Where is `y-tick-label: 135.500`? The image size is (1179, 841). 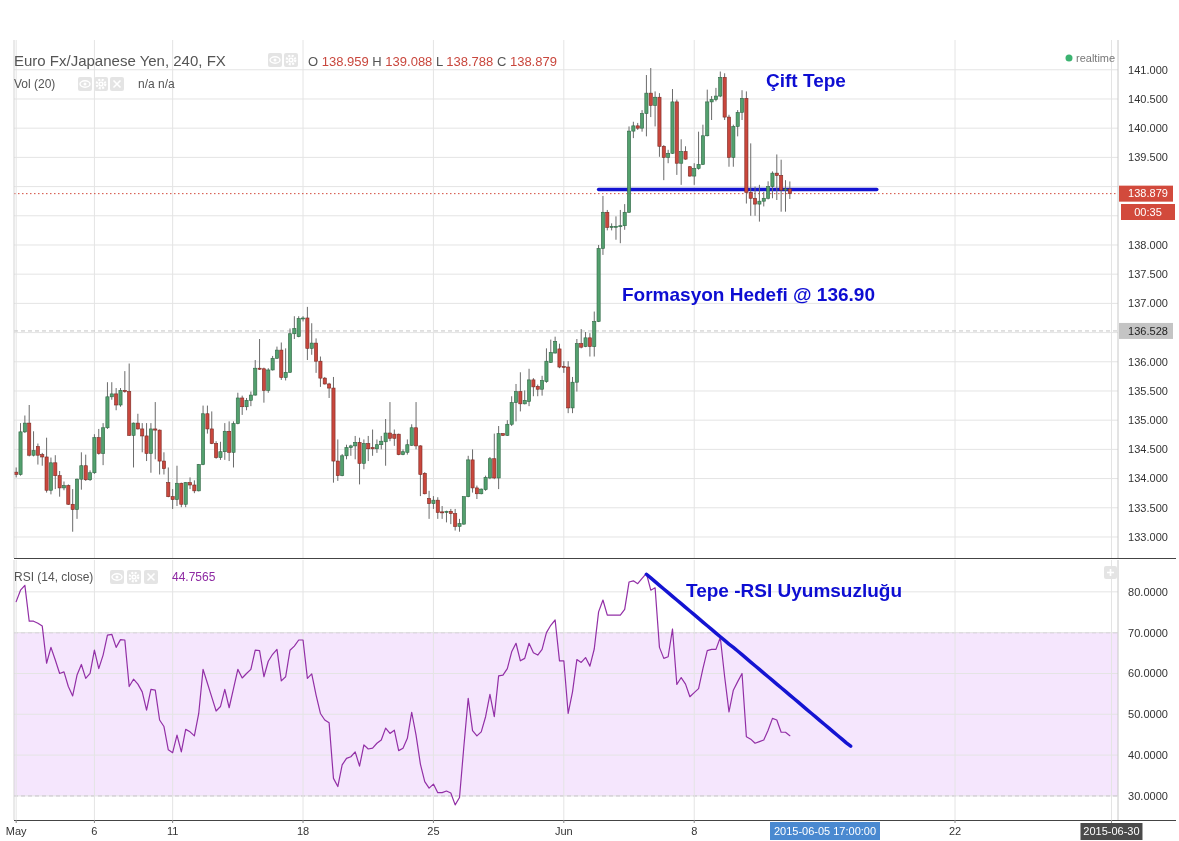
y-tick-label: 135.500 is located at coordinates (1148, 390).